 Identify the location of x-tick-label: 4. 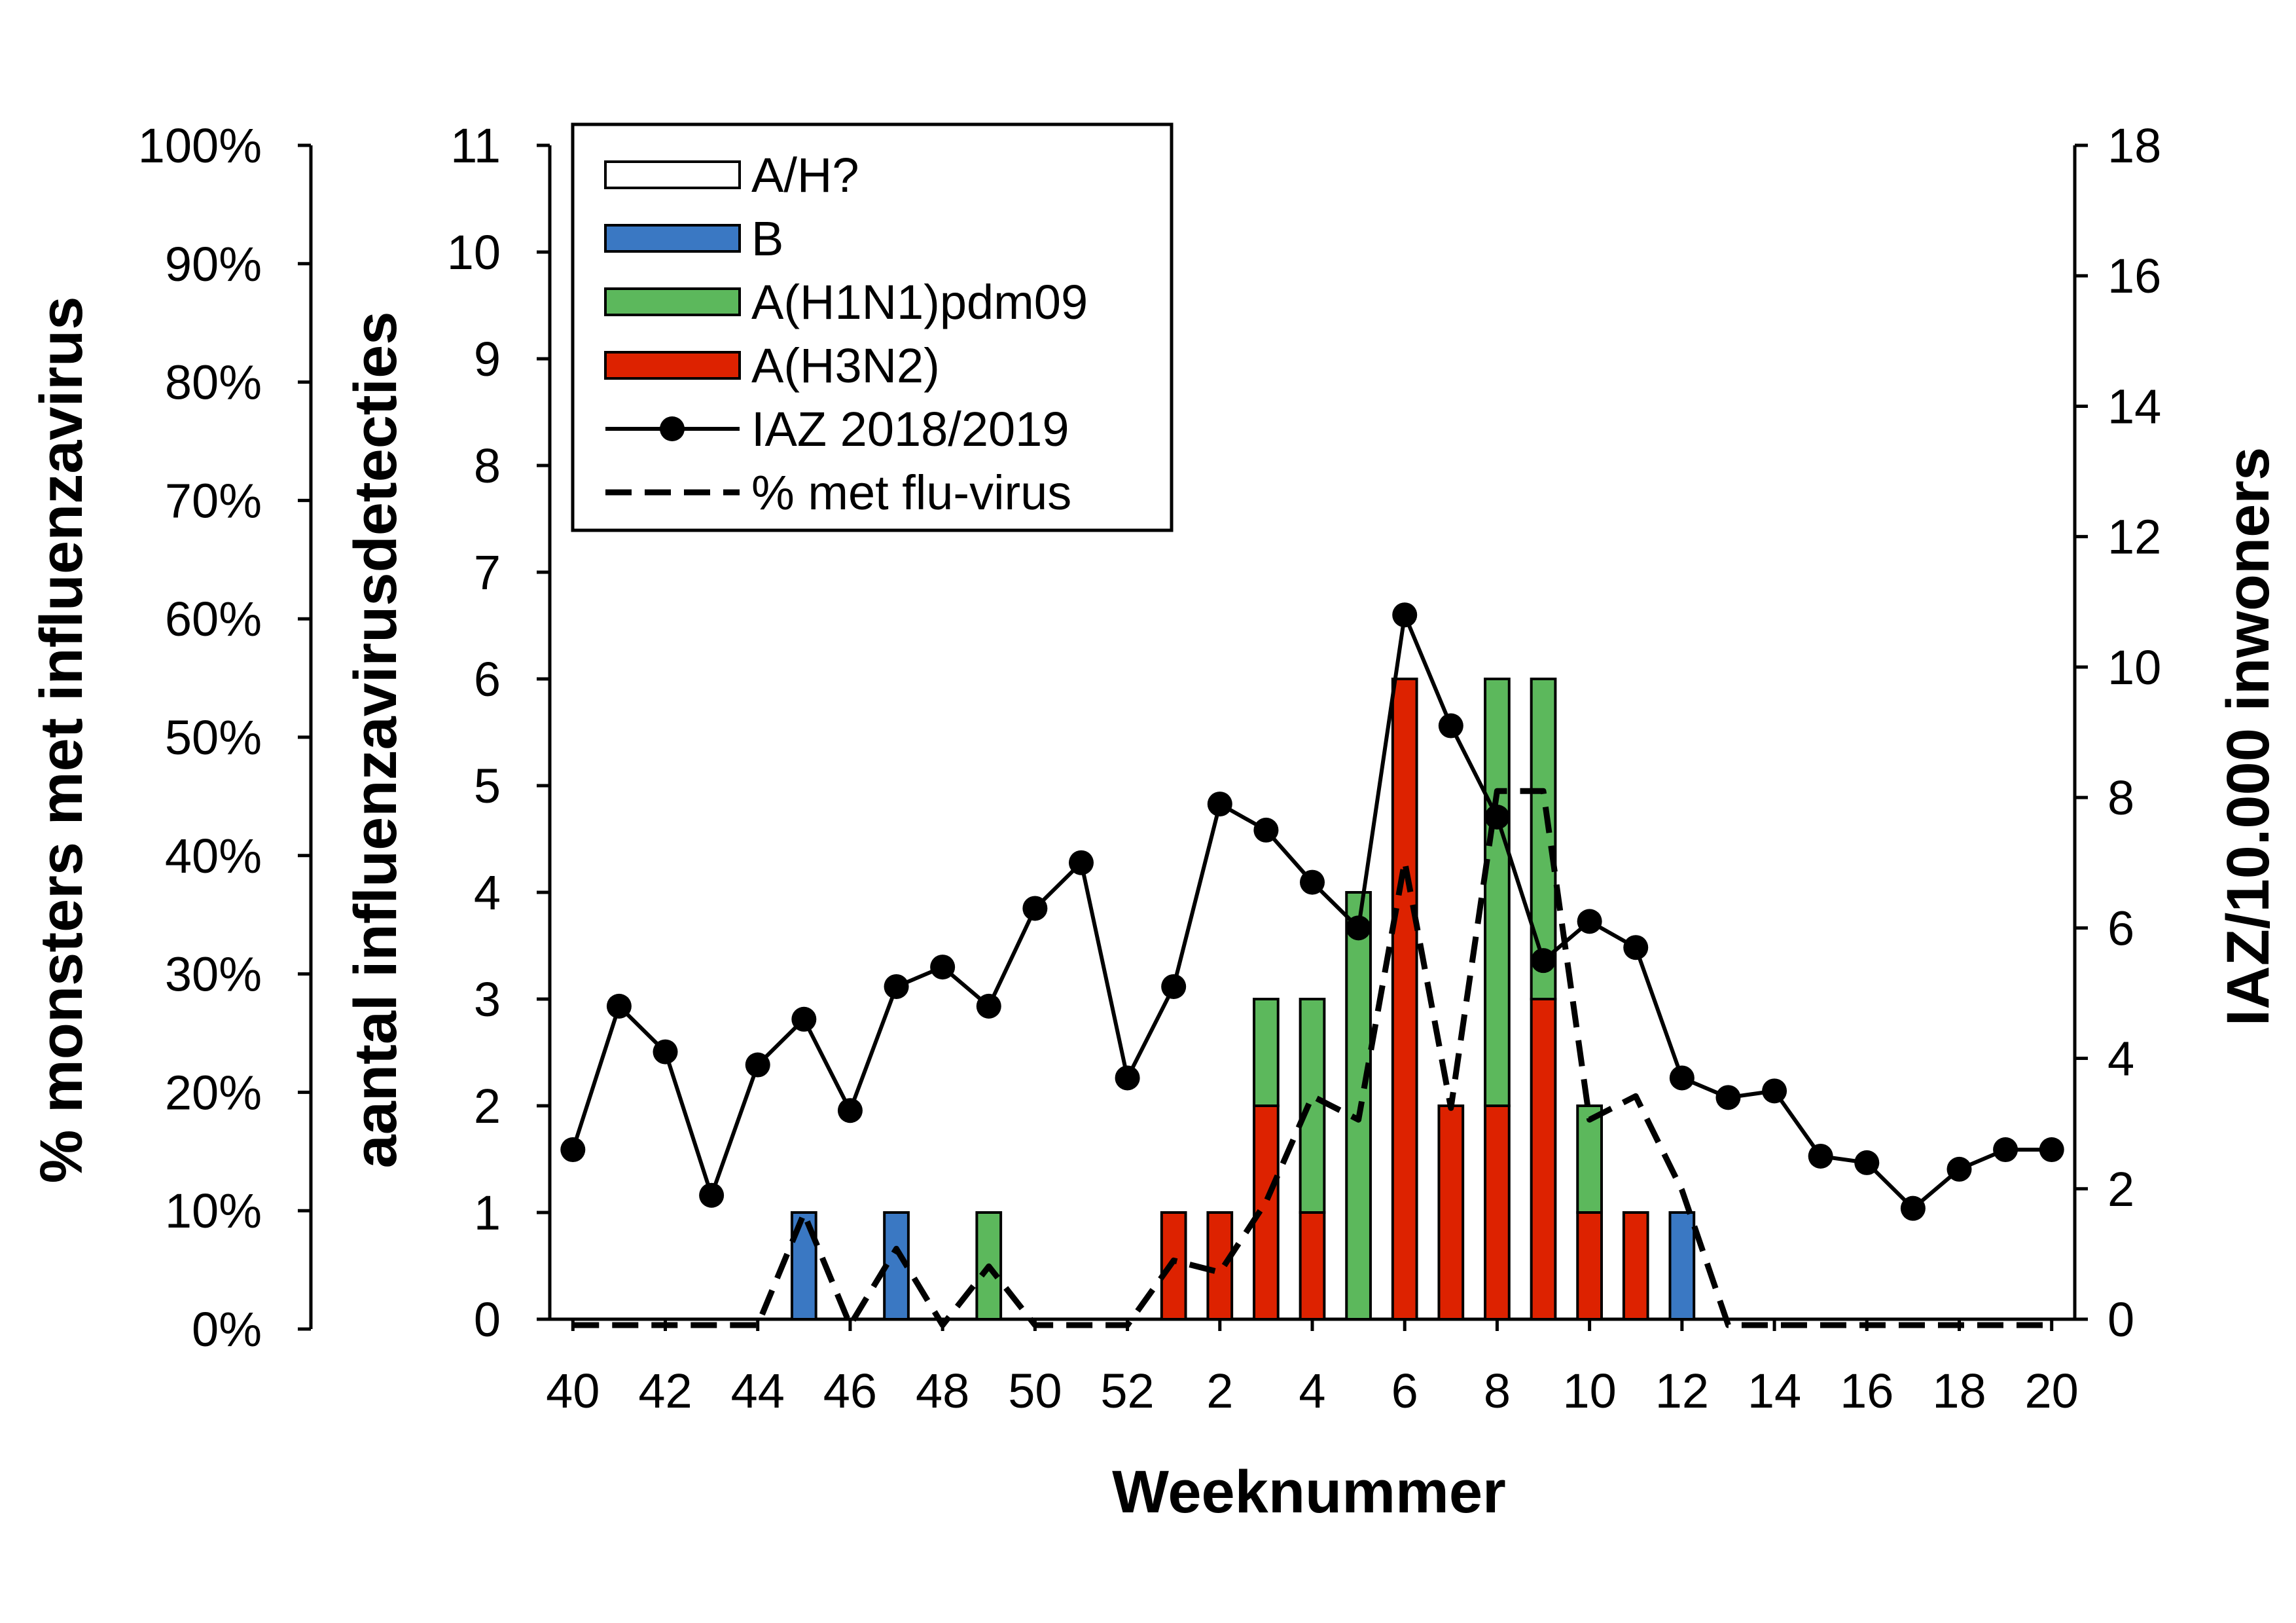
(1312, 1391).